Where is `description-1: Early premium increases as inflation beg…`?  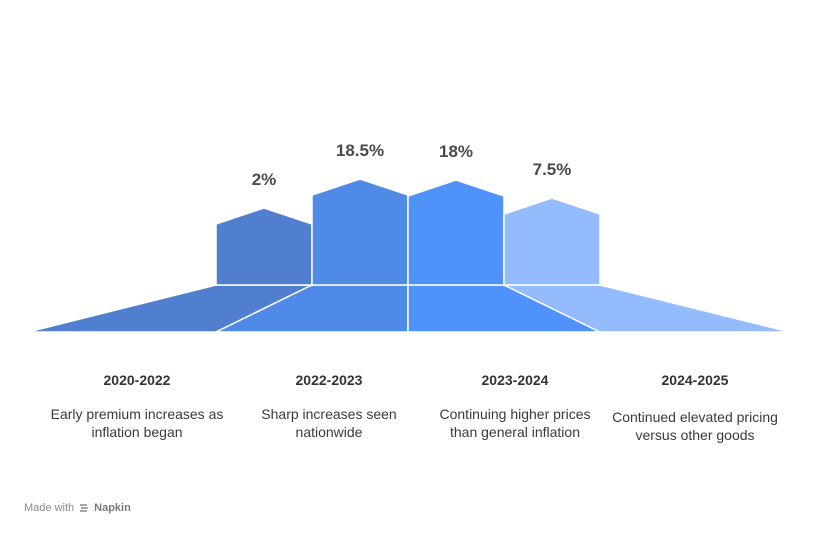
description-1: Early premium increases as inflation beg… is located at coordinates (137, 423).